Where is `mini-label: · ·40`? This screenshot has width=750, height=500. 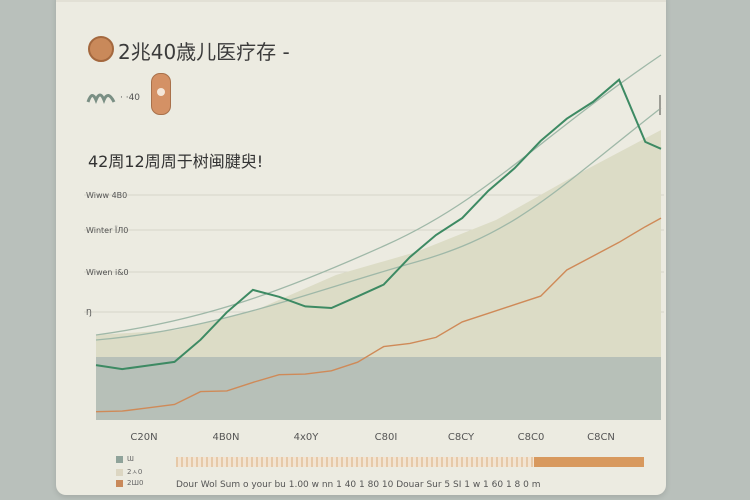
mini-label: · ·40 is located at coordinates (130, 98).